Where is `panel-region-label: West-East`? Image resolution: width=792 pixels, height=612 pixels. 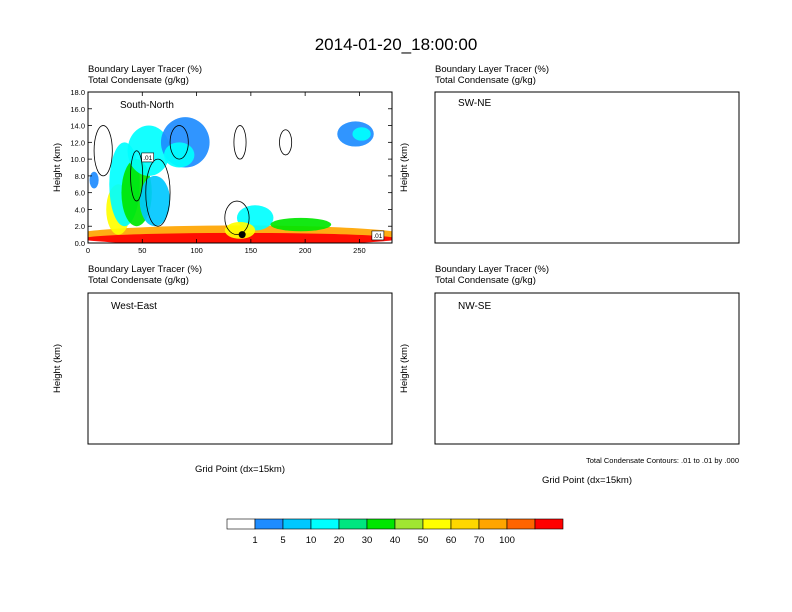 panel-region-label: West-East is located at coordinates (134, 306).